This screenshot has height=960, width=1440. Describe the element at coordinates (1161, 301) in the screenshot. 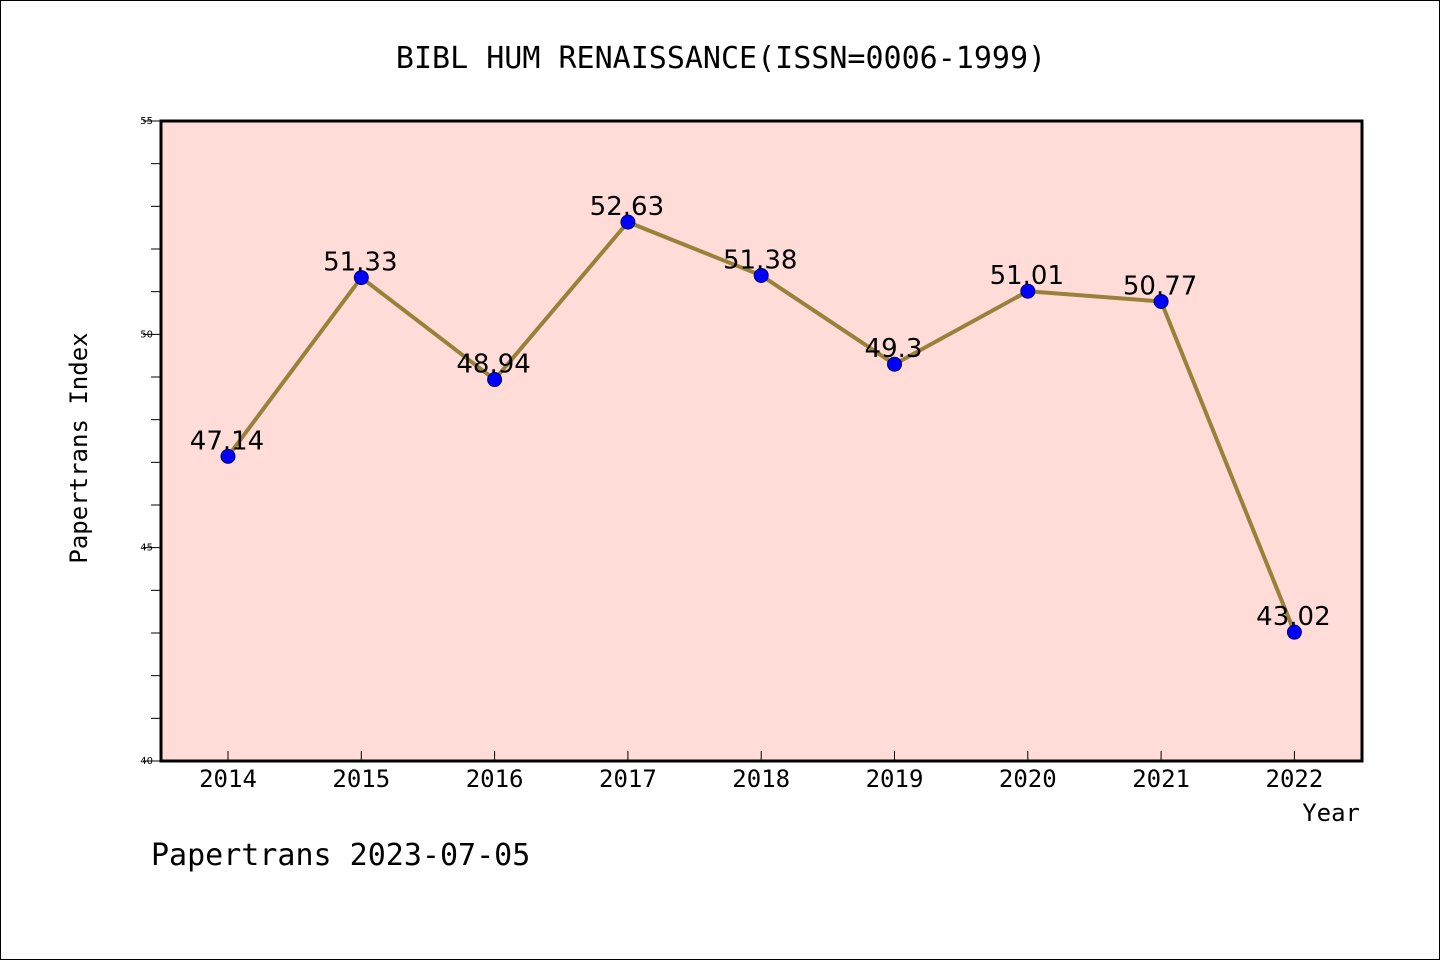

I see `data-point-2021` at that location.